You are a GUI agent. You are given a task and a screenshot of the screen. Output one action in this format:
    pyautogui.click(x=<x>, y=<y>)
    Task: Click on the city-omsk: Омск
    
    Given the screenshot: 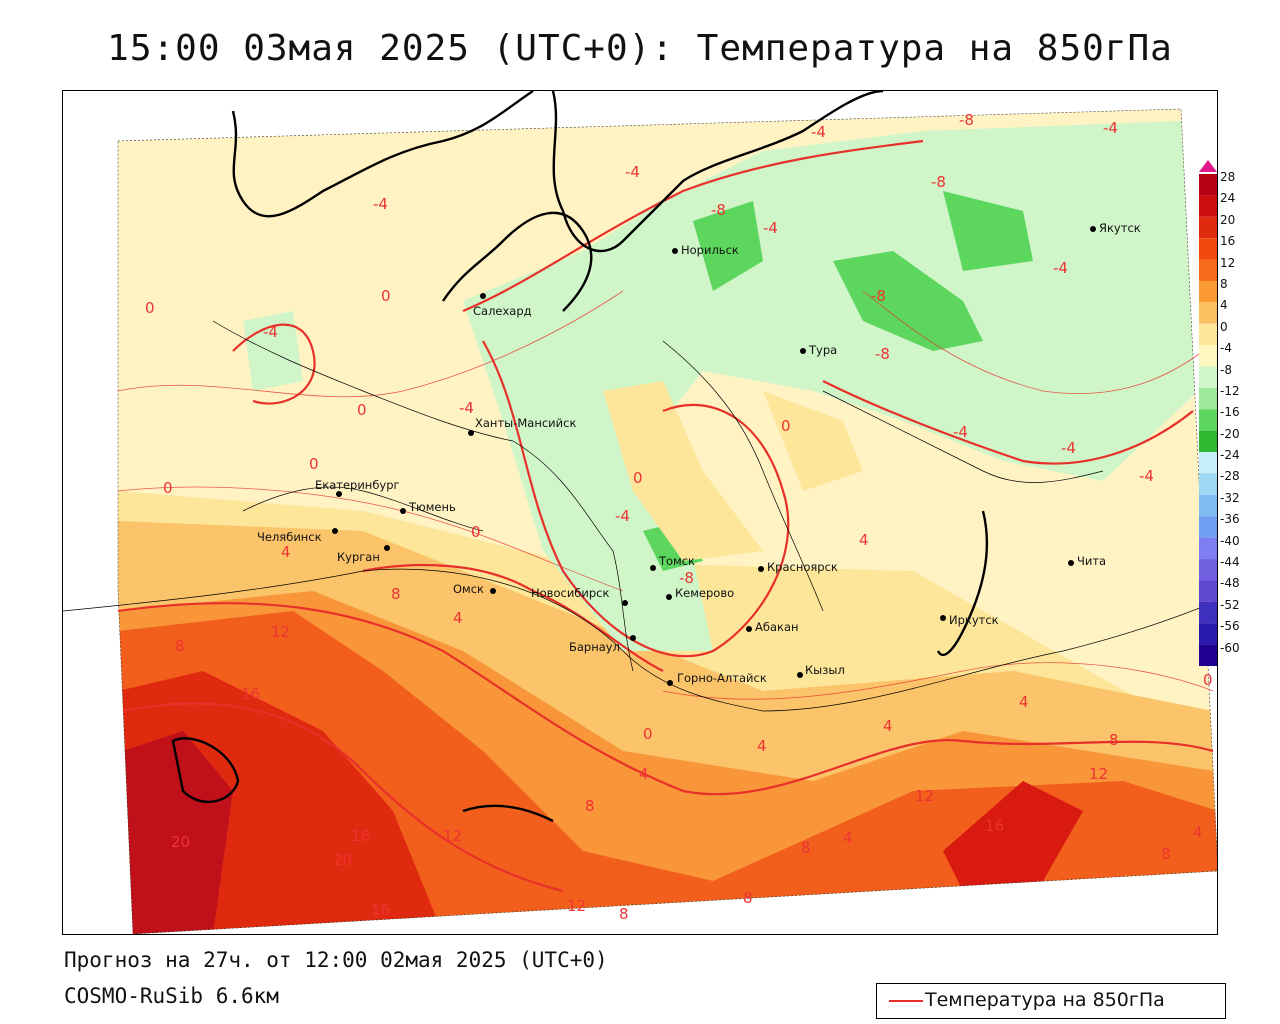 What is the action you would take?
    pyautogui.click(x=474, y=589)
    